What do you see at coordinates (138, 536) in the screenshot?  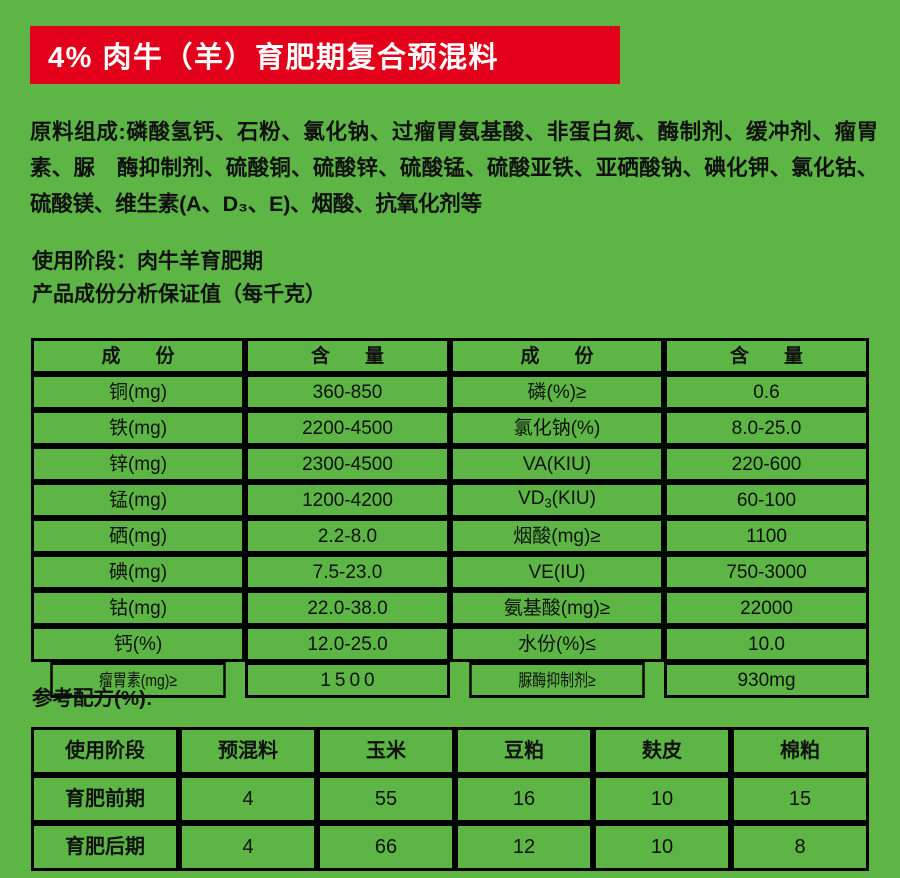 I see `cell-component-left: 硒(mg)` at bounding box center [138, 536].